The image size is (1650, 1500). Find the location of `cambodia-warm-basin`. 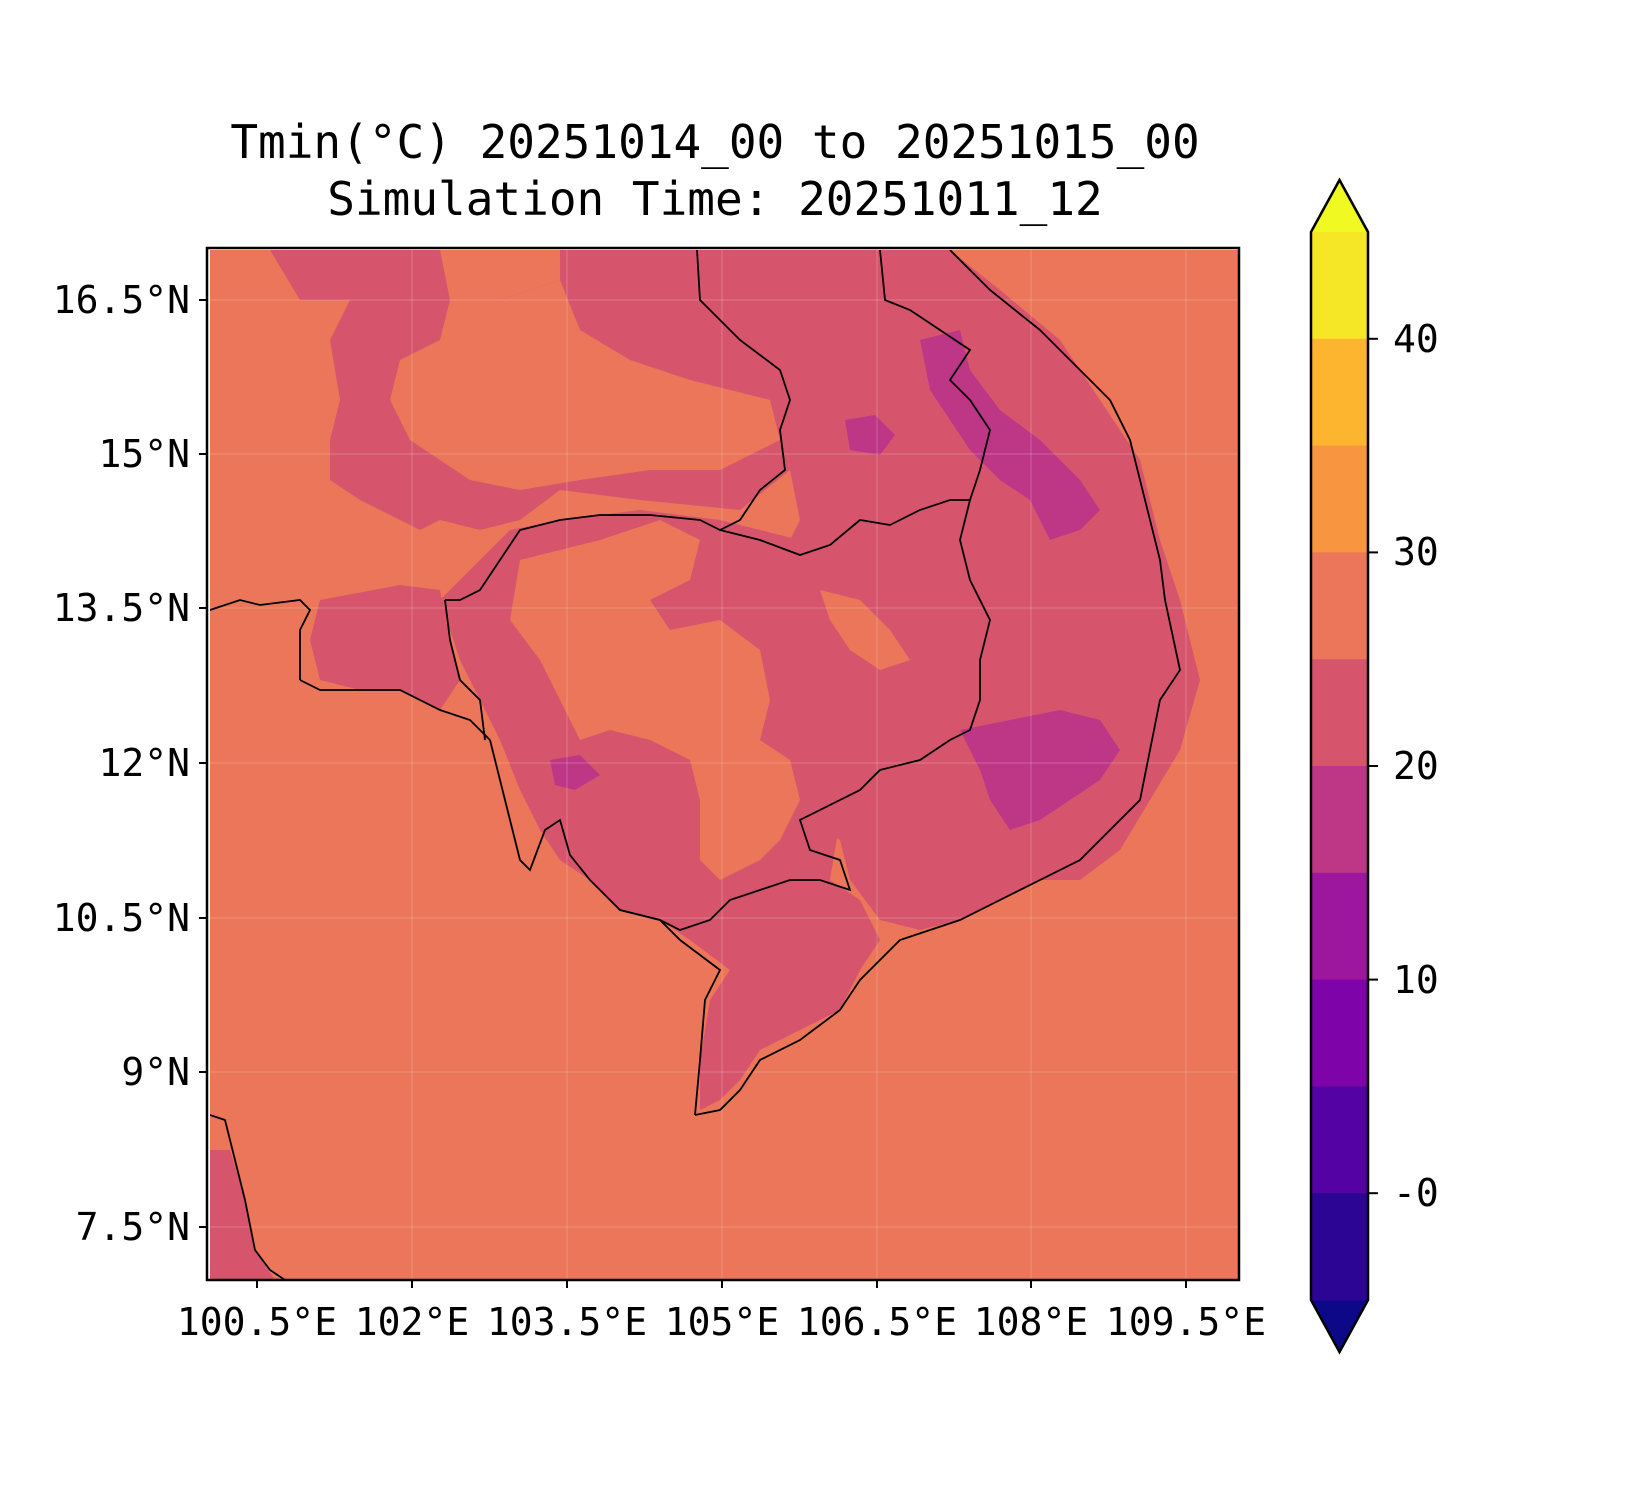

cambodia-warm-basin is located at coordinates (655, 700).